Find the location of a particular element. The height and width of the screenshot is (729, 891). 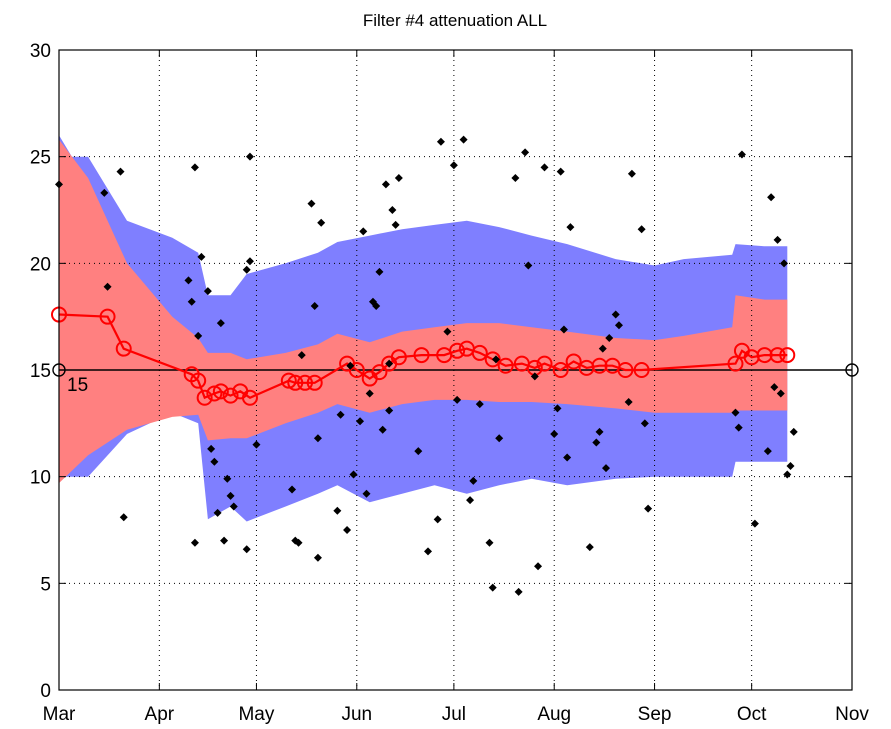

x-tick-label: Jul is located at coordinates (454, 714).